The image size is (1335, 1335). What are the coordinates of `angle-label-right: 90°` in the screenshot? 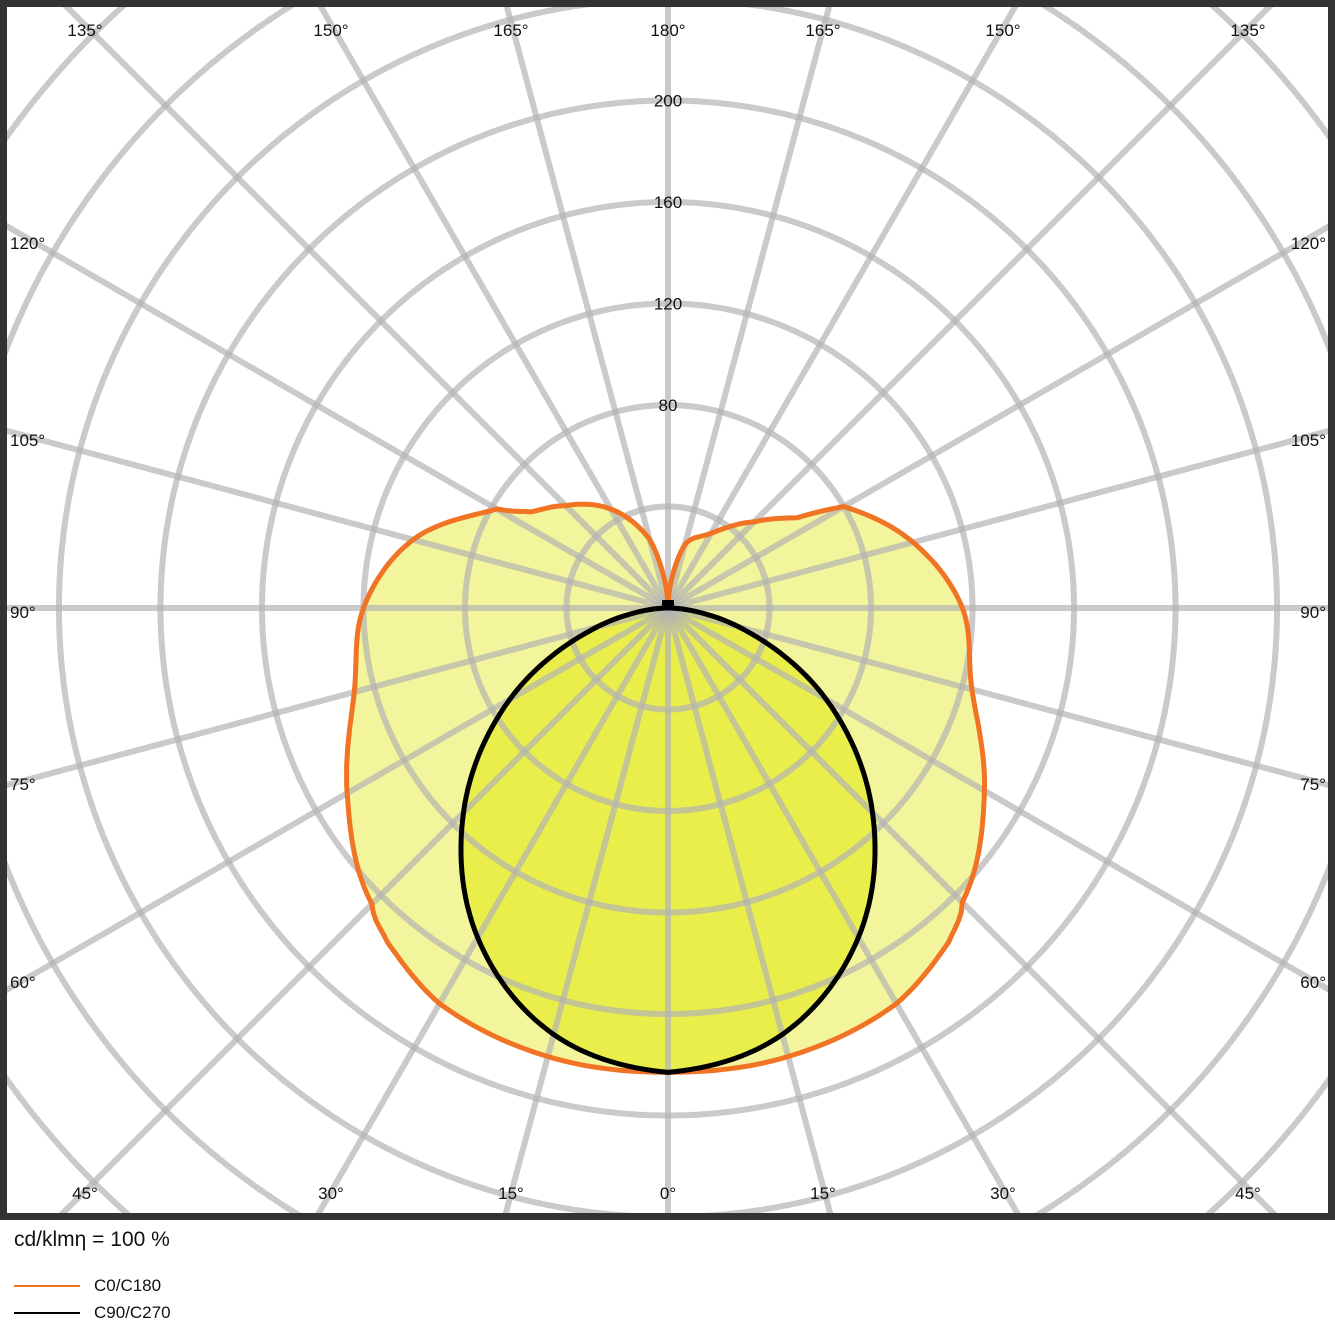 It's located at (1313, 612).